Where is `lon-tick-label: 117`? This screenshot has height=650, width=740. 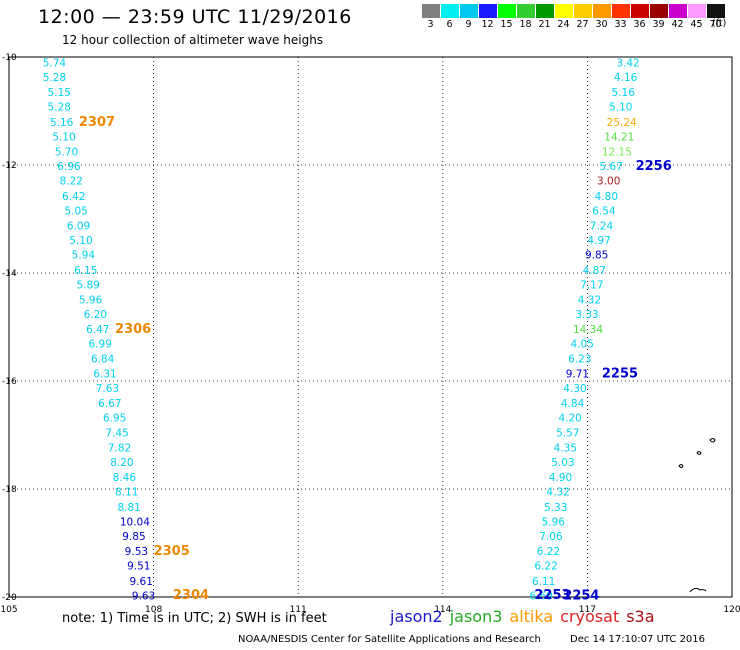 lon-tick-label: 117 is located at coordinates (587, 610).